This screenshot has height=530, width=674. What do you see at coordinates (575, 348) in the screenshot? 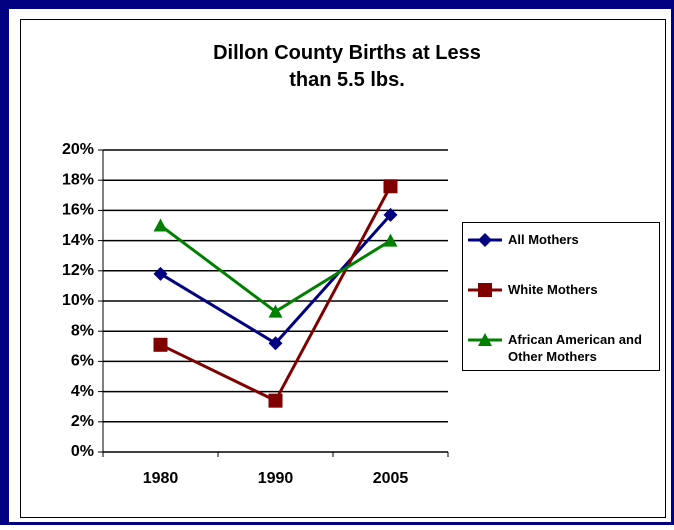
I see `legend-label: African American and Other Mothers` at bounding box center [575, 348].